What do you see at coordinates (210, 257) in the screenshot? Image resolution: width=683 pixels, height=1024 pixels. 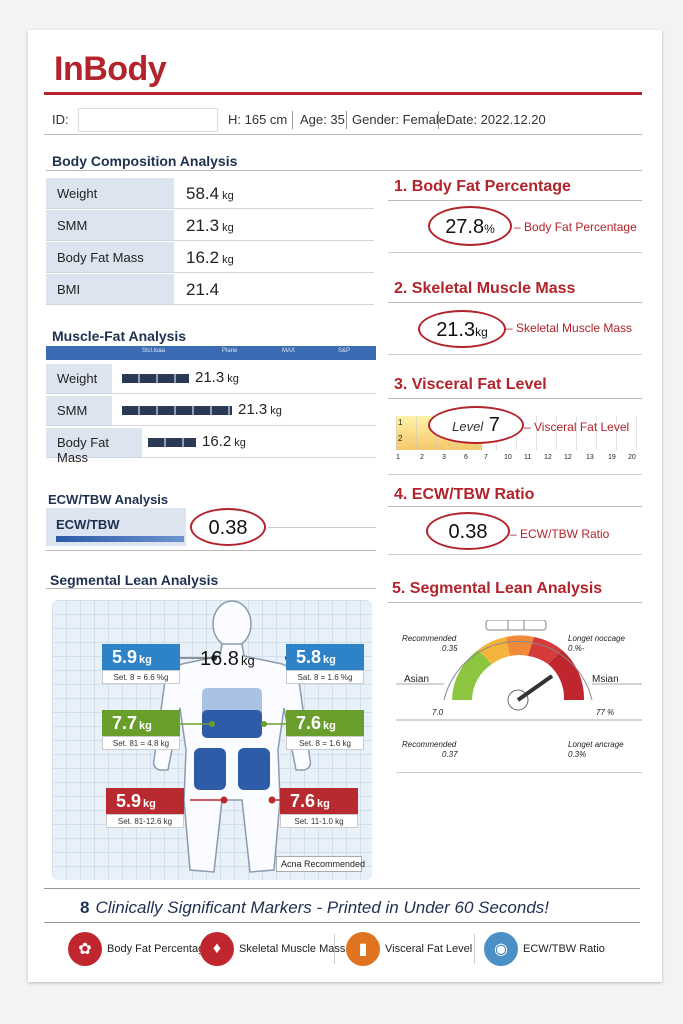 I see `bca-row-body-fat-mass: Body Fat Mass 16.2 kg` at bounding box center [210, 257].